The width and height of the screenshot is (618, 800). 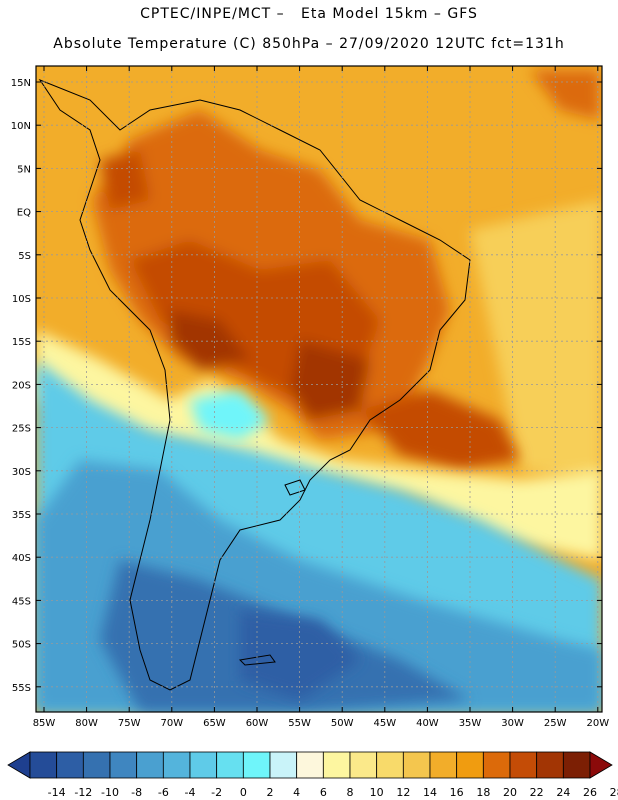 What do you see at coordinates (21, 385) in the screenshot?
I see `lat-label: 20S` at bounding box center [21, 385].